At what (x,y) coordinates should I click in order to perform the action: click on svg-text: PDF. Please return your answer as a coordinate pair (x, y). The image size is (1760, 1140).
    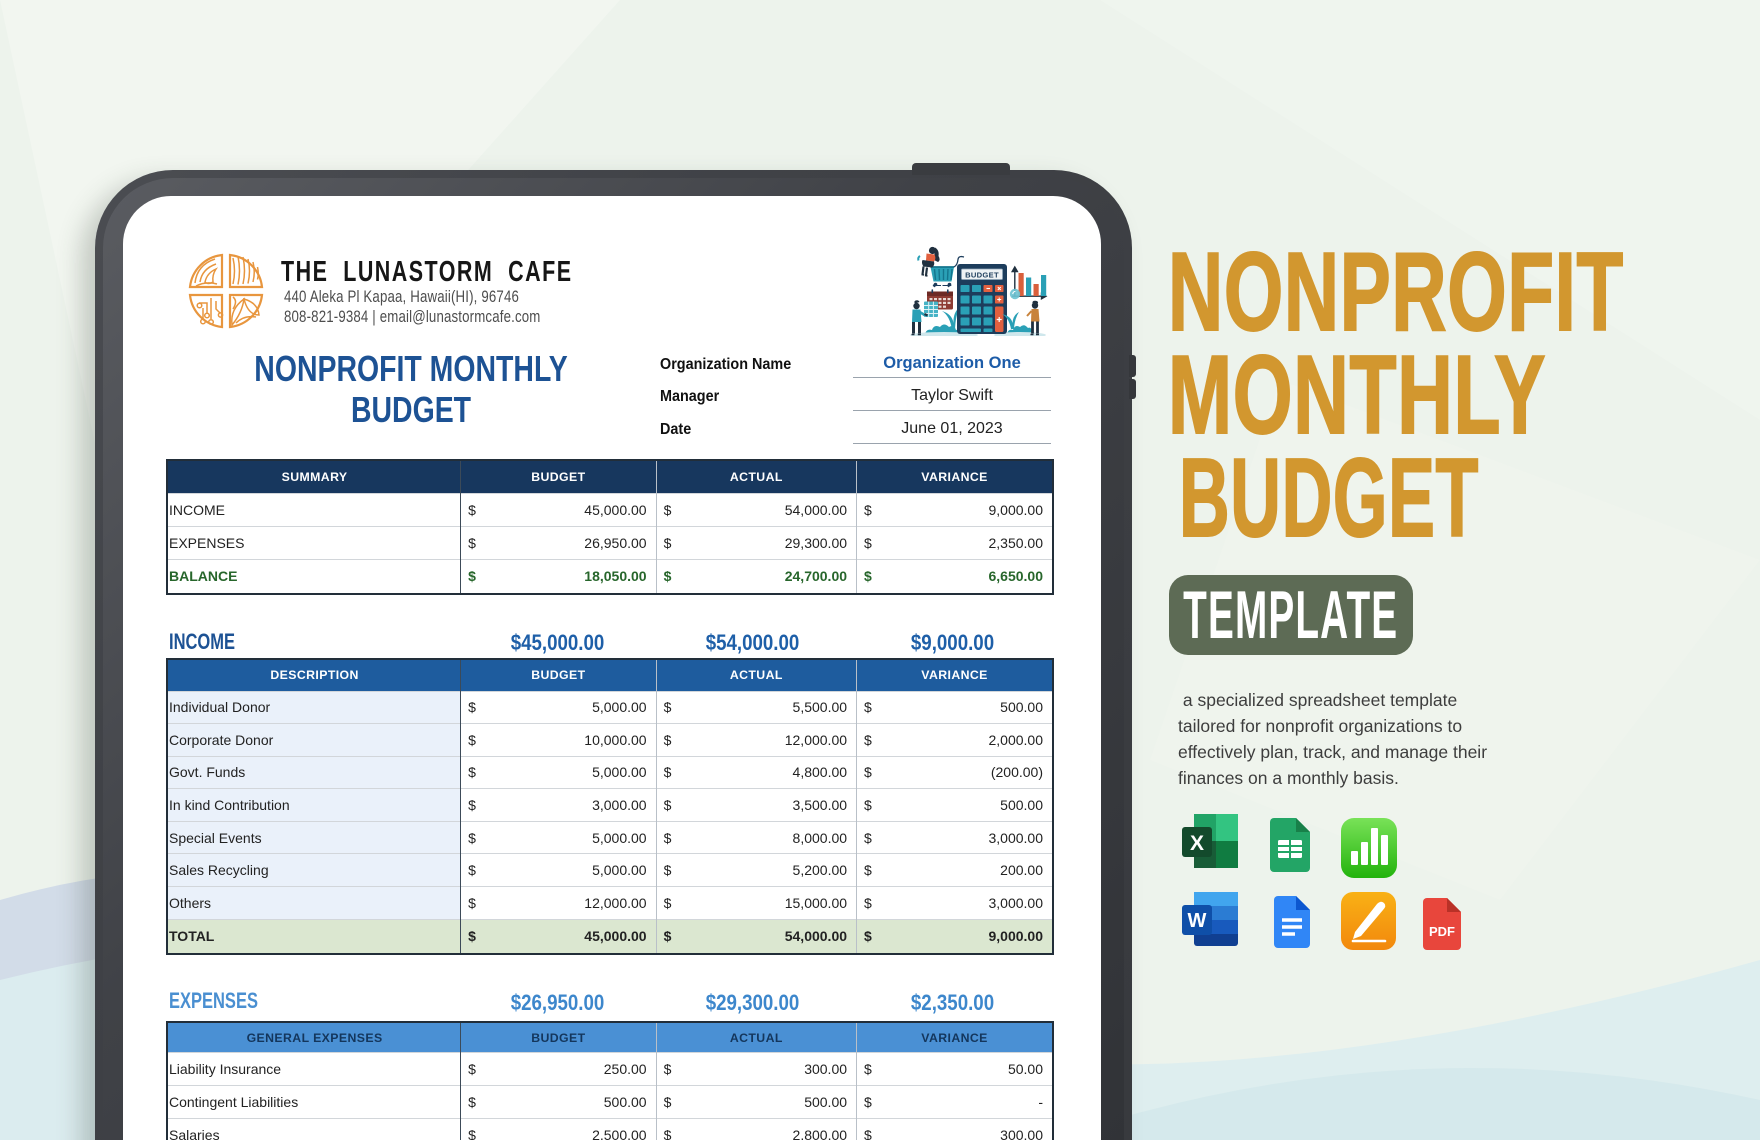
    Looking at the image, I should click on (1442, 931).